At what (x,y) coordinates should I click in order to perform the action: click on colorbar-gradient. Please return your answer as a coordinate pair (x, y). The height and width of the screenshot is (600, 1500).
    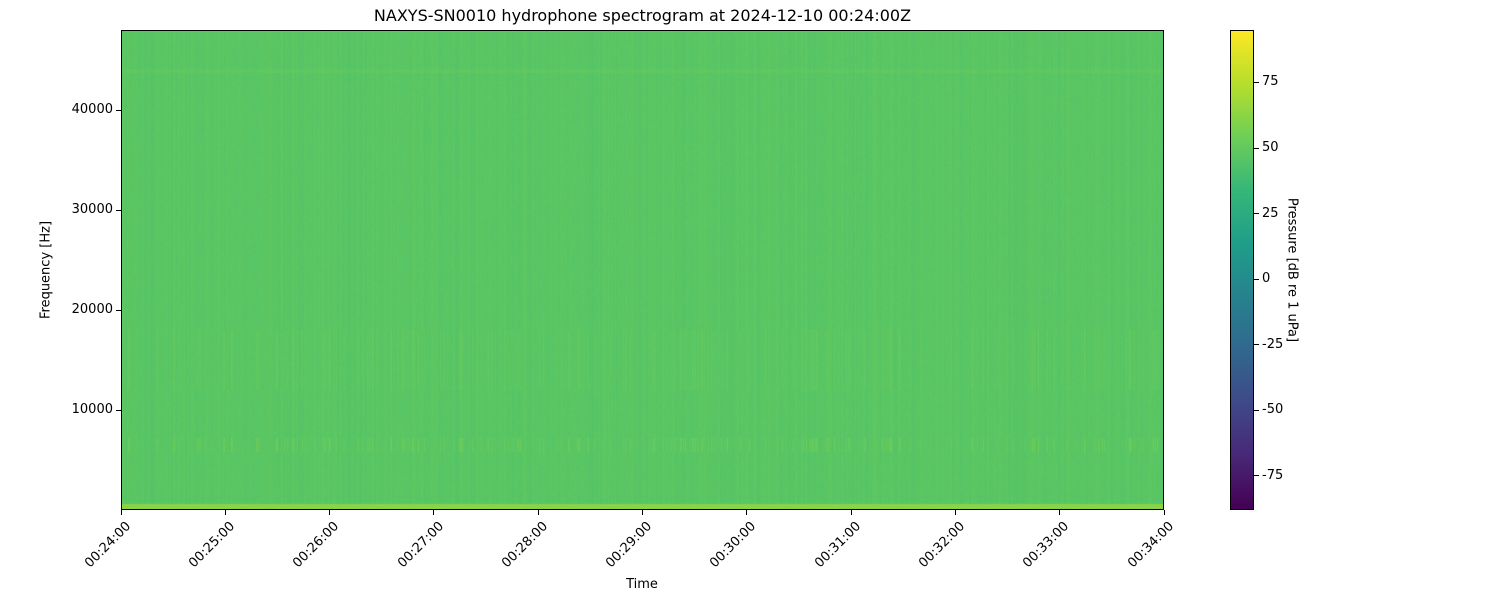
    Looking at the image, I should click on (1242, 270).